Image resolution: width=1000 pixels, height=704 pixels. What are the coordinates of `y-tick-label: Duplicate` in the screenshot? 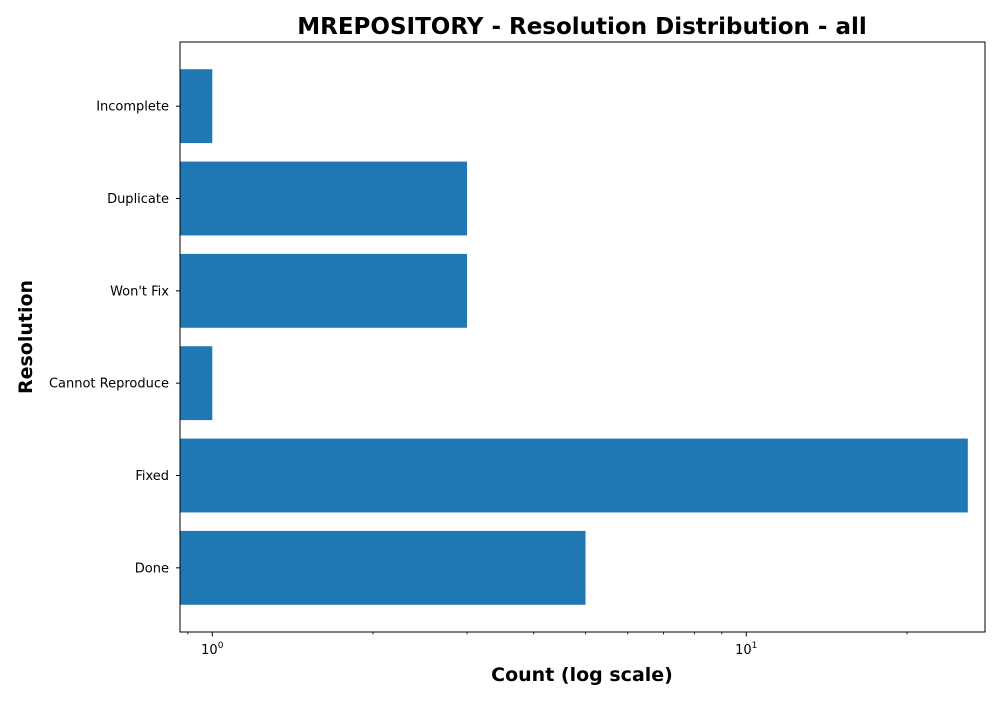 It's located at (138, 199).